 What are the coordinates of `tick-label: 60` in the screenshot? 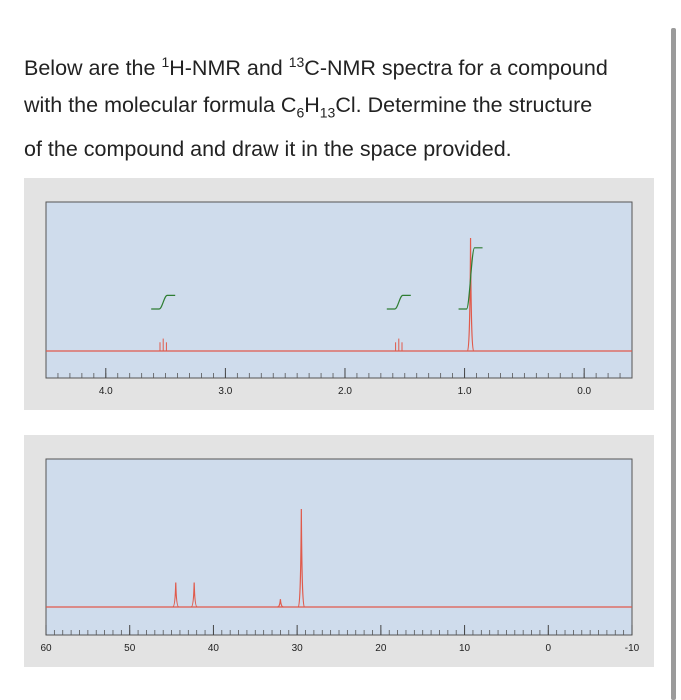 It's located at (46, 648).